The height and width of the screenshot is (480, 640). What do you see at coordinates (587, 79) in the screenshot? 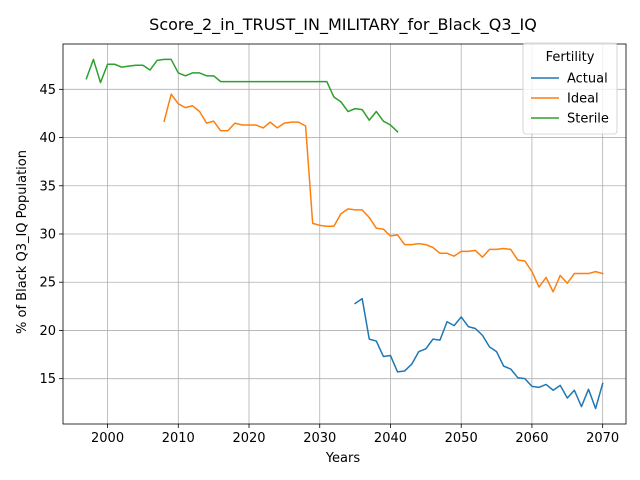
I see `legend-label-actual: Actual` at bounding box center [587, 79].